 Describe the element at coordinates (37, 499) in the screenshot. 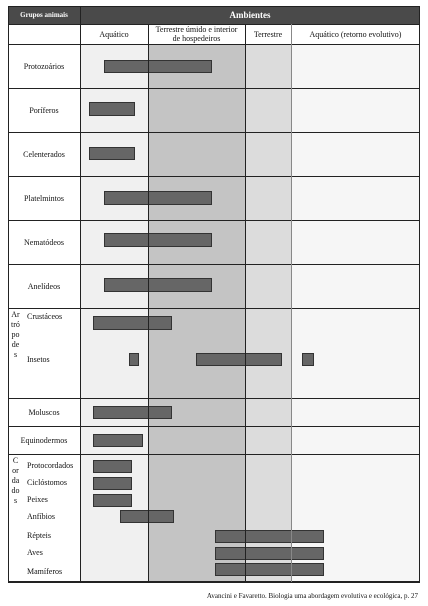

I see `subgroup-label: Peixes` at that location.